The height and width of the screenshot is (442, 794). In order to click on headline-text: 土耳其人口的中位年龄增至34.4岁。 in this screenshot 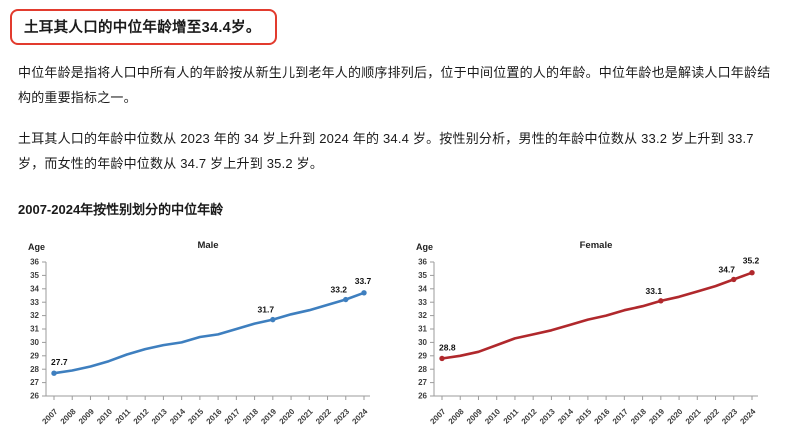, I will do `click(142, 28)`.